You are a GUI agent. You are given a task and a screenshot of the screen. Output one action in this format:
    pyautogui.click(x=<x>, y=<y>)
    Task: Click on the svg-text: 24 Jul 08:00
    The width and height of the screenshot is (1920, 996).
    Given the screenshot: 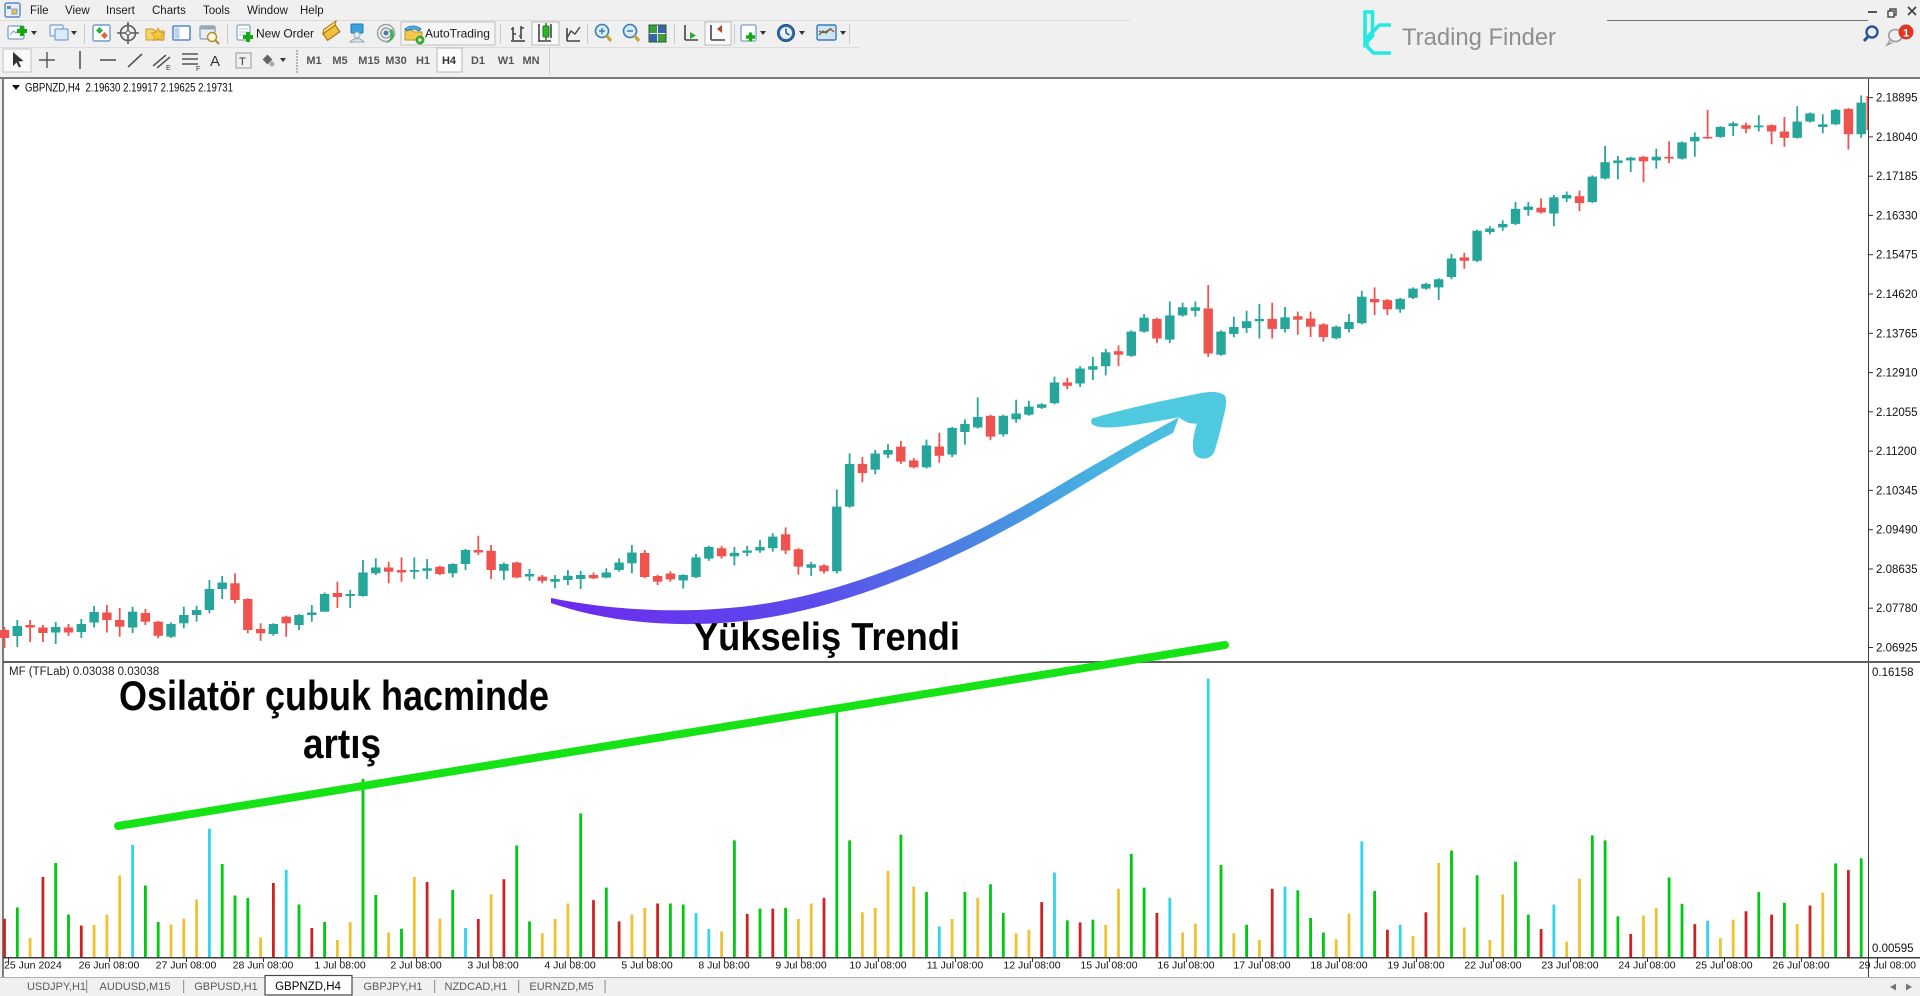 What is the action you would take?
    pyautogui.click(x=1646, y=966)
    